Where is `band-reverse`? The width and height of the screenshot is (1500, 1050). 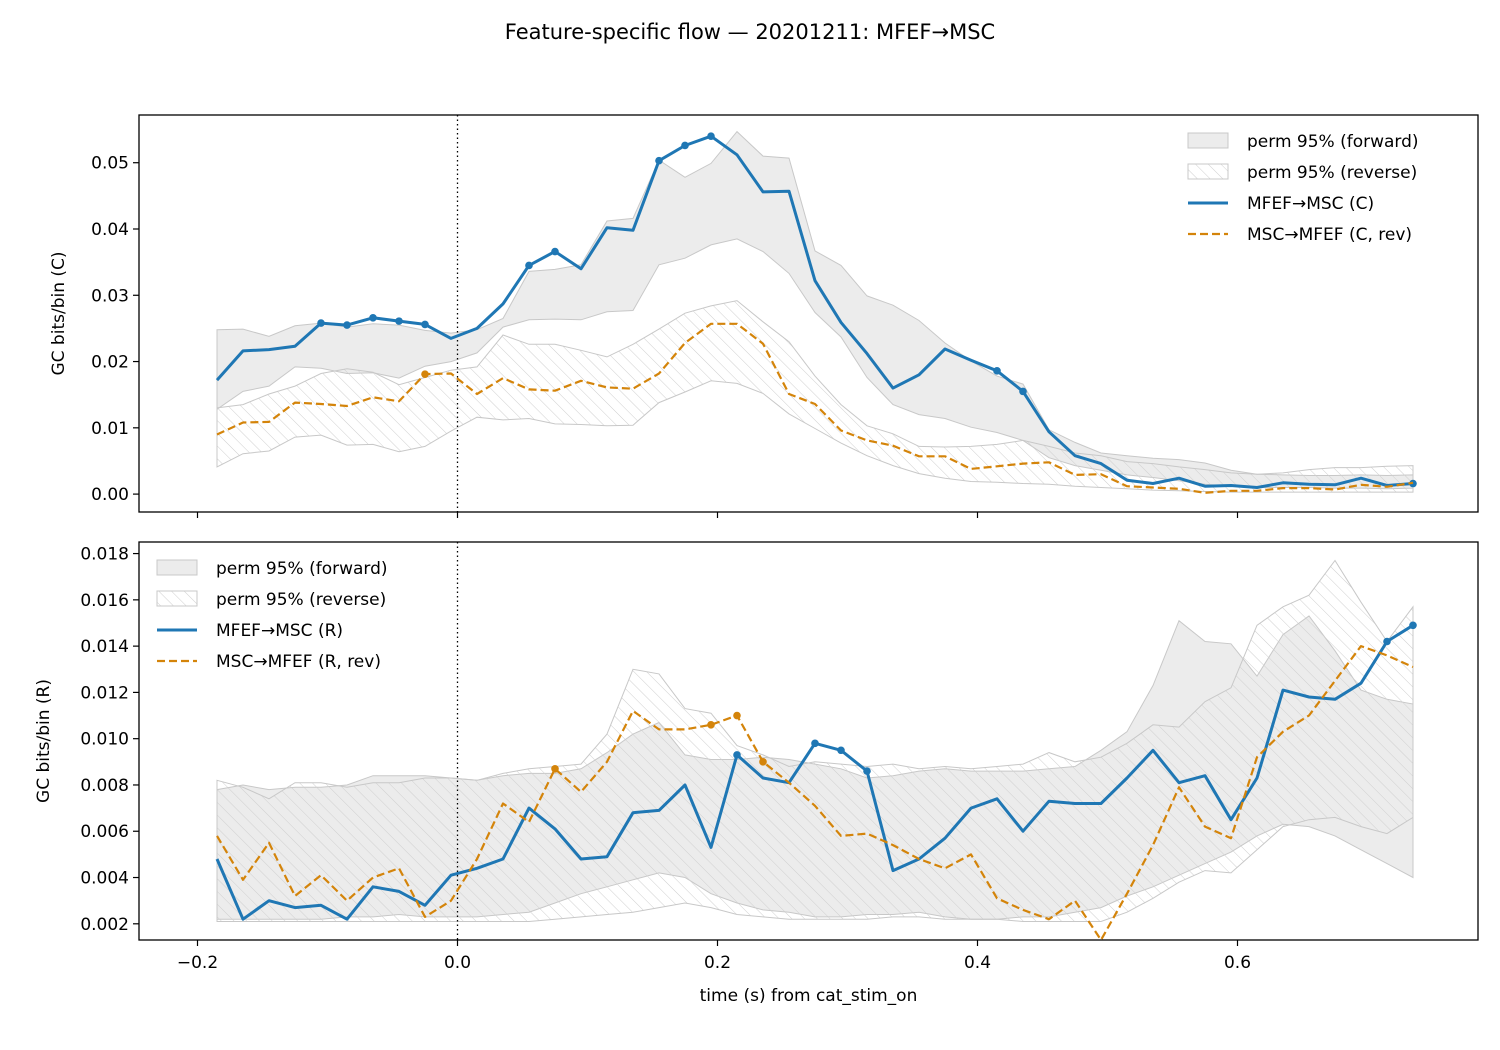 band-reverse is located at coordinates (815, 396).